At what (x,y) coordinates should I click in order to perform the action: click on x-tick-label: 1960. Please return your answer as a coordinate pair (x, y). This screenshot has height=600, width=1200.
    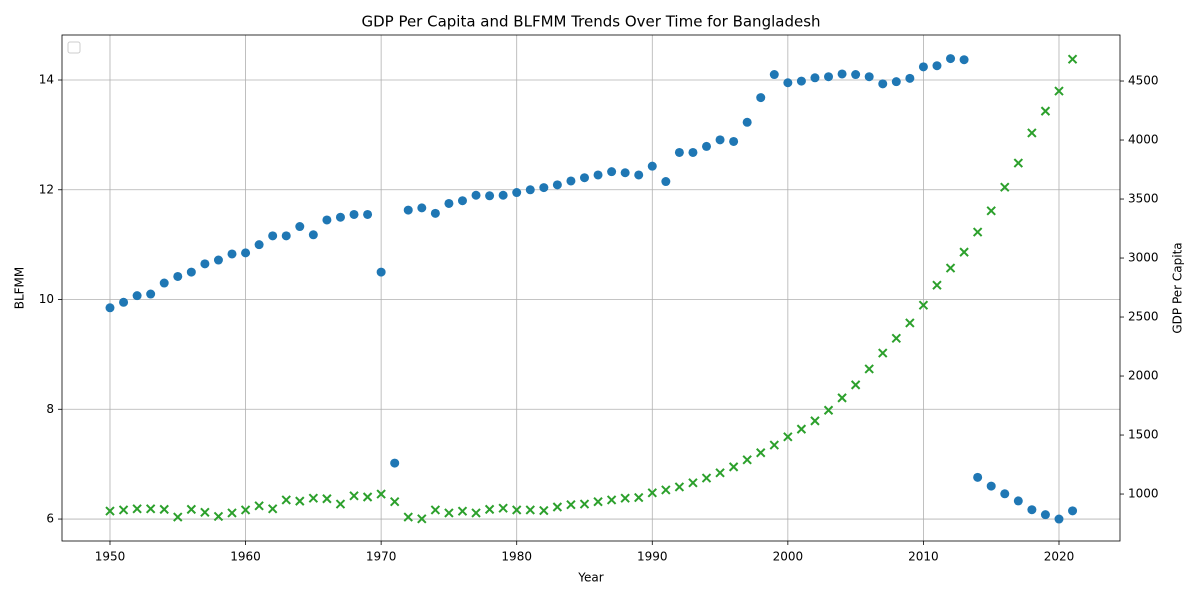
    Looking at the image, I should click on (245, 557).